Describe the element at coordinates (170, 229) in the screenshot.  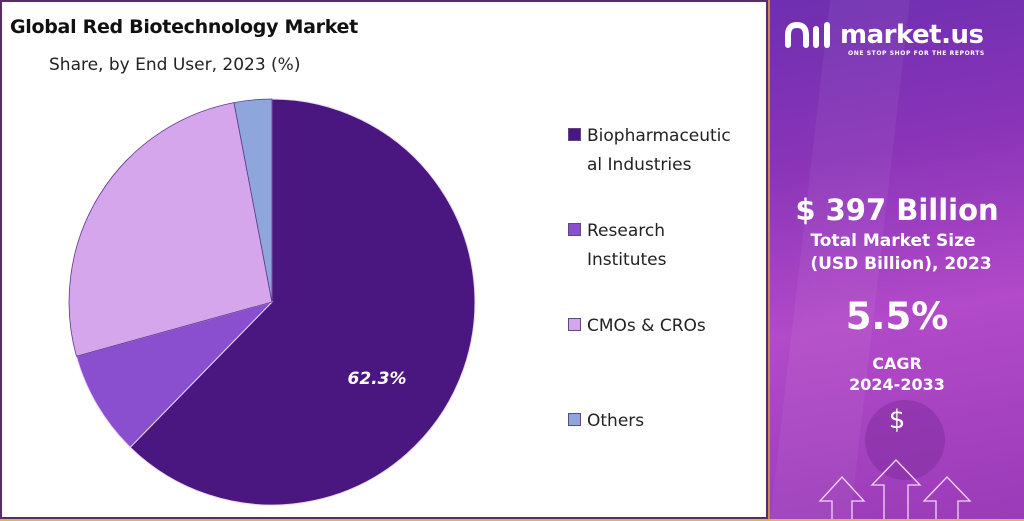
I see `slice-cmos-cros` at that location.